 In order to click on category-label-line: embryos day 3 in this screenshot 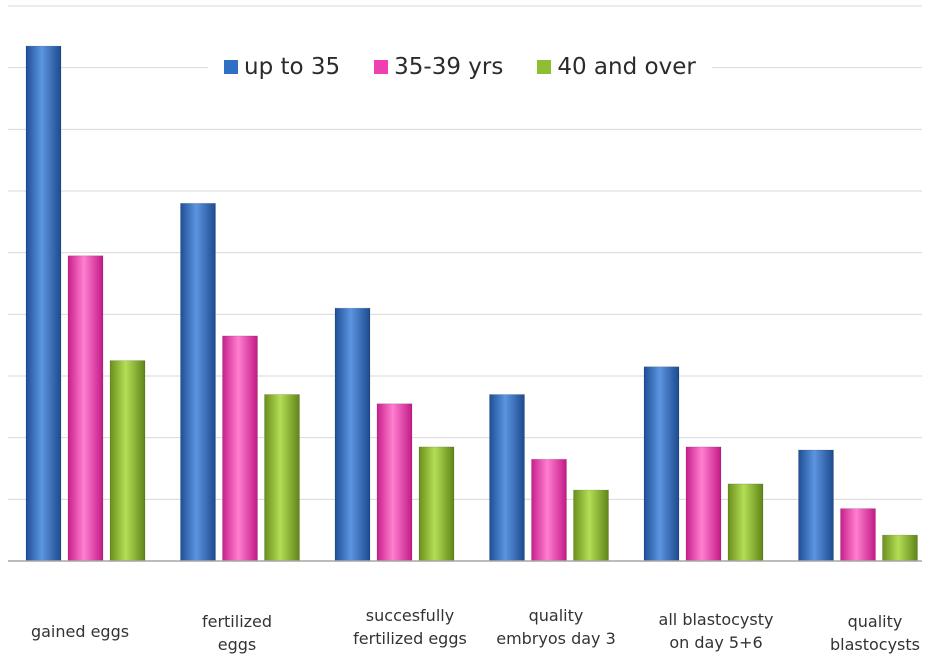, I will do `click(556, 638)`.